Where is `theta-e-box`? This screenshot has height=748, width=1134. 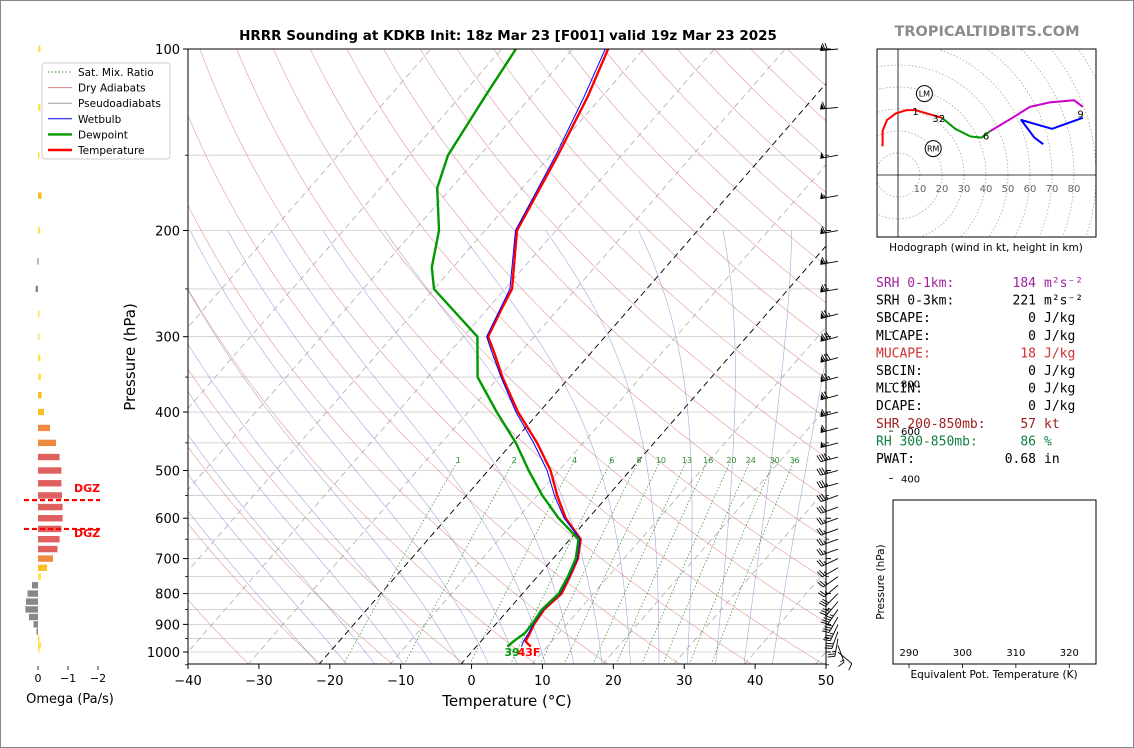 theta-e-box is located at coordinates (994, 582).